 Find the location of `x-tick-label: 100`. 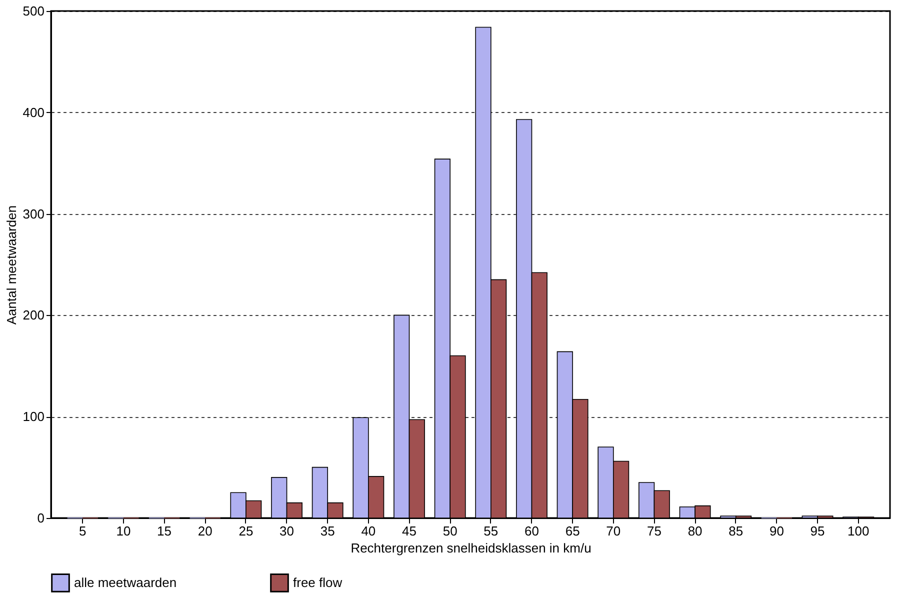

x-tick-label: 100 is located at coordinates (859, 531).